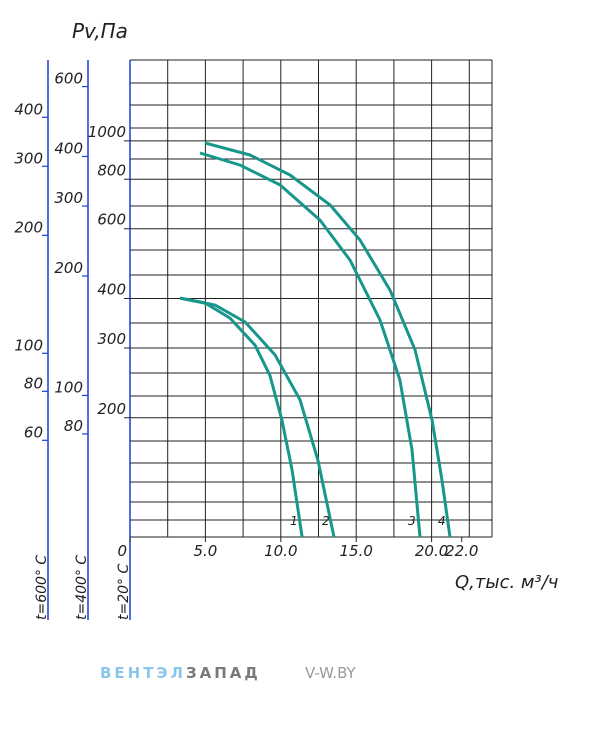 This screenshot has width=601, height=741. What do you see at coordinates (506, 582) in the screenshot?
I see `x-axis-label: Q,тыс. м³/ч` at bounding box center [506, 582].